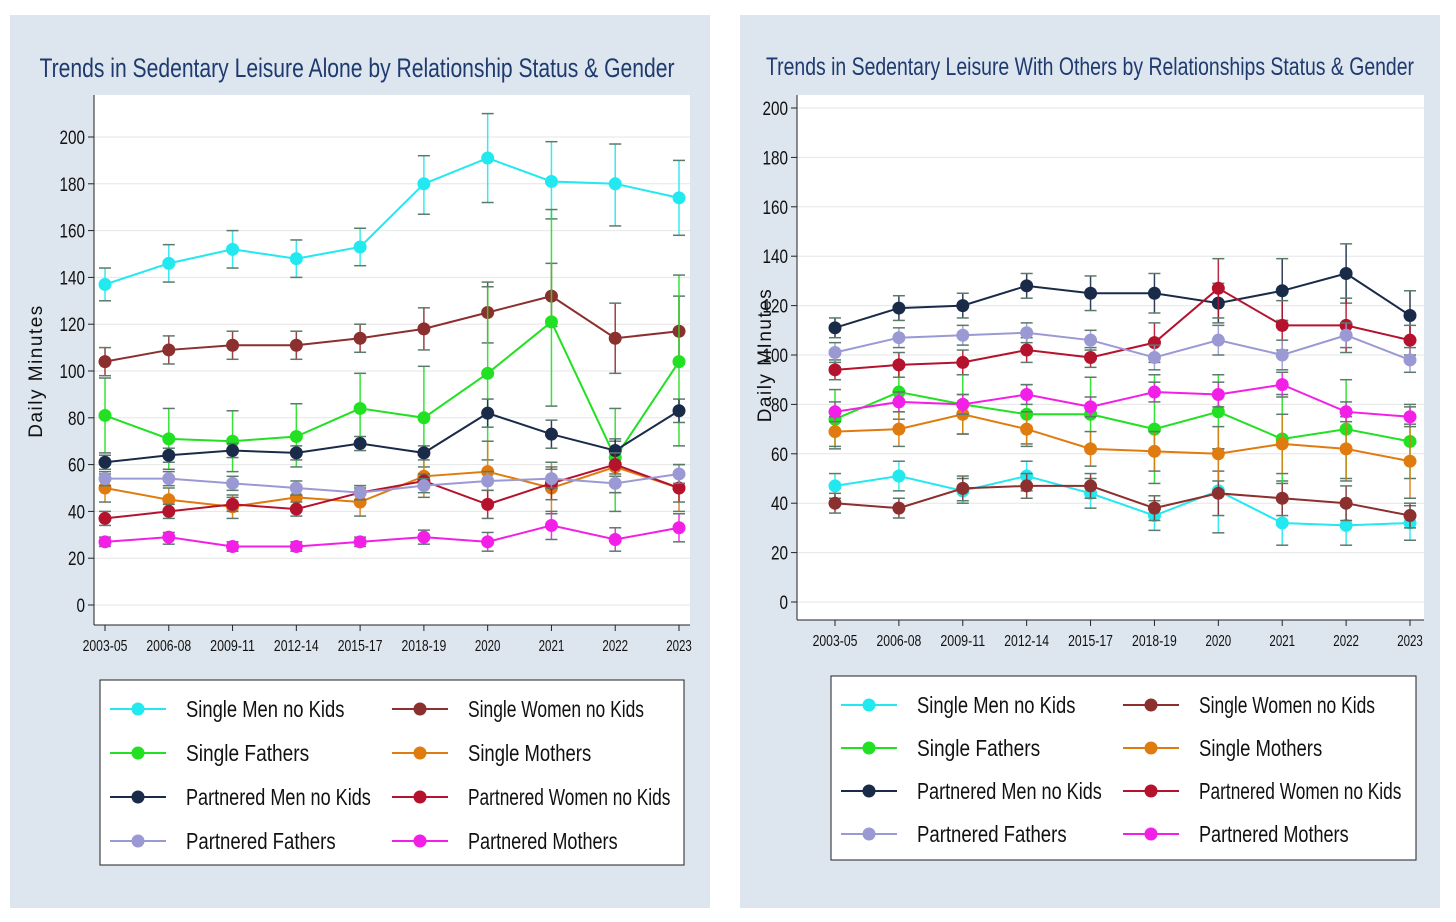 The width and height of the screenshot is (1456, 922). Describe the element at coordinates (1274, 834) in the screenshot. I see `legend-label: Partnered Mothers` at that location.